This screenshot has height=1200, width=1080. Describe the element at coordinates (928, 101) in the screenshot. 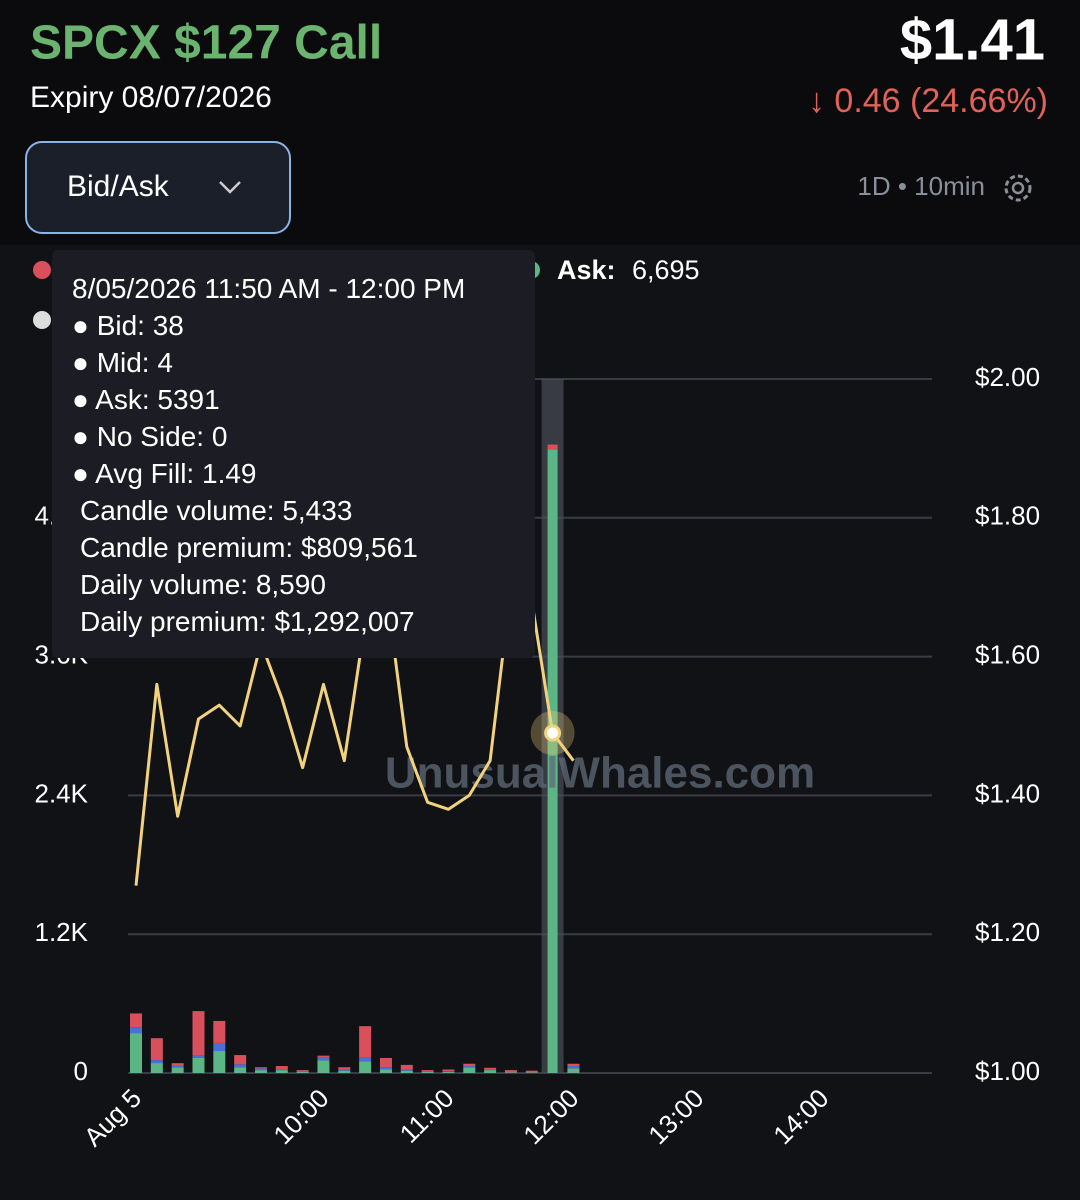

I see `price-change: ↓ 0.46 (24.66%)` at that location.